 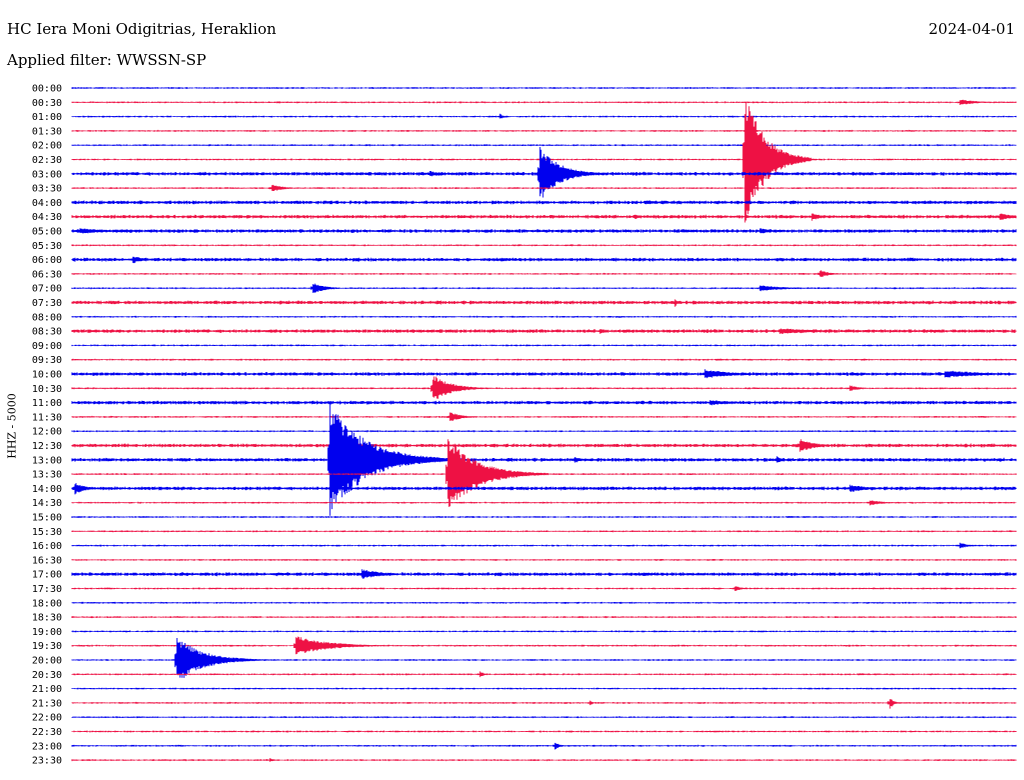 What do you see at coordinates (47, 603) in the screenshot?
I see `row-time-label: 18:00` at bounding box center [47, 603].